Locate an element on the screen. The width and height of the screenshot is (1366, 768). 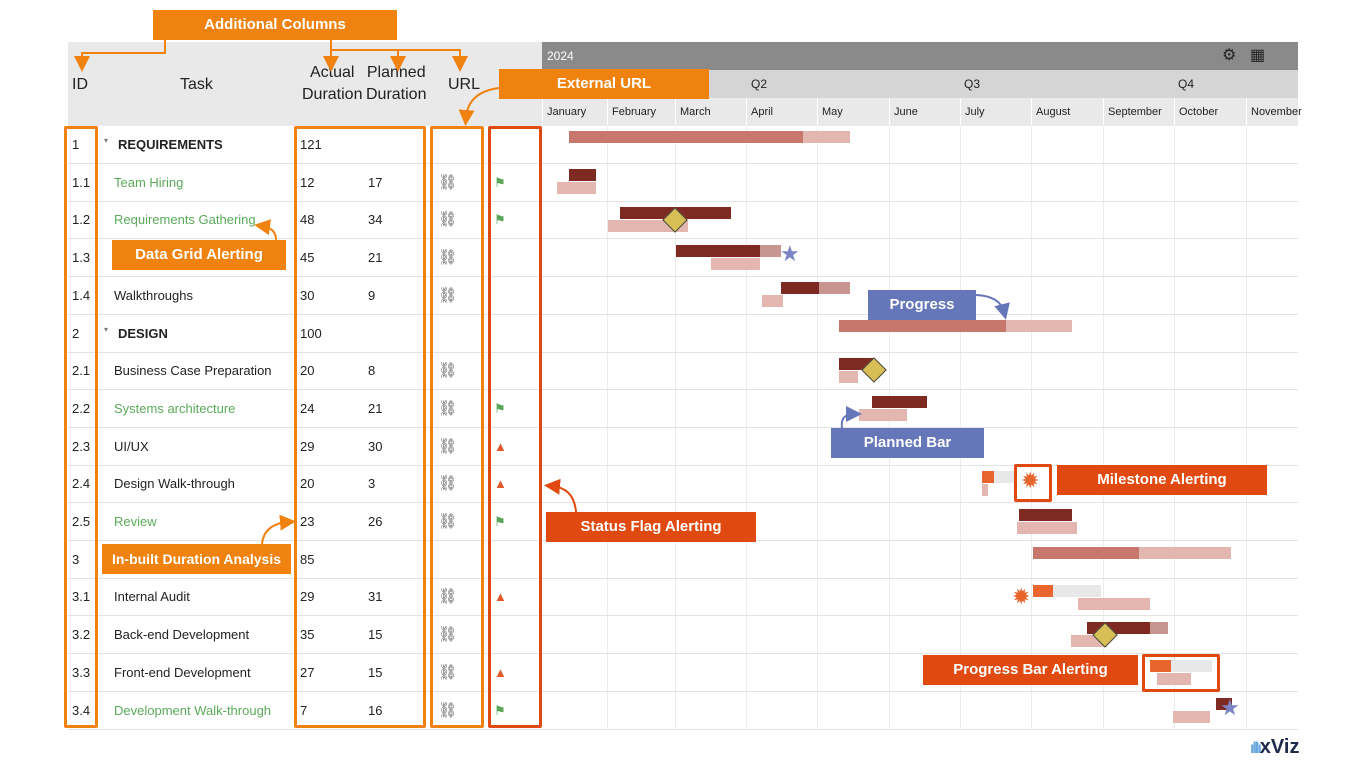
gear-icon: ⚙ is located at coordinates (1229, 55).